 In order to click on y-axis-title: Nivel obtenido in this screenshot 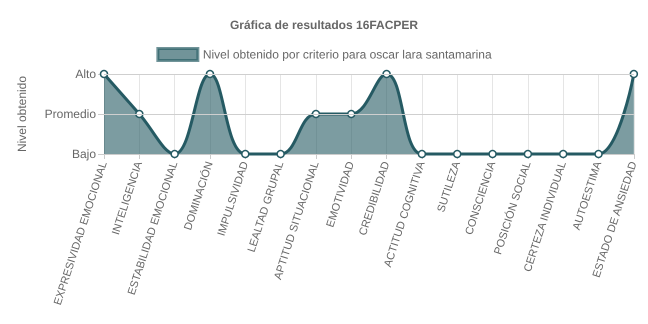, I will do `click(22, 114)`.